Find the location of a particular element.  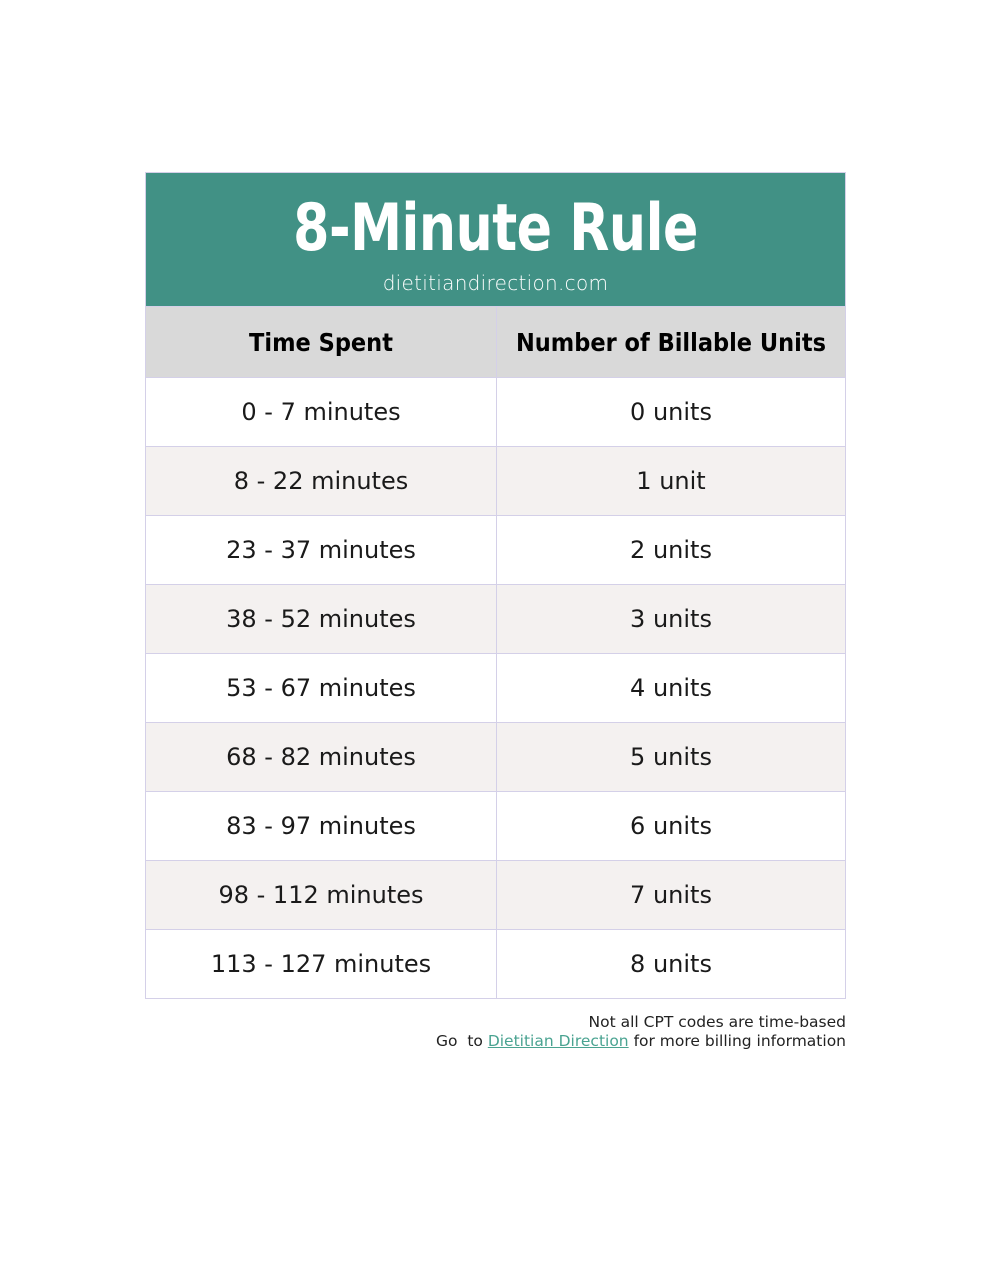

time-cell: 23 - 37 minutes is located at coordinates (321, 550).